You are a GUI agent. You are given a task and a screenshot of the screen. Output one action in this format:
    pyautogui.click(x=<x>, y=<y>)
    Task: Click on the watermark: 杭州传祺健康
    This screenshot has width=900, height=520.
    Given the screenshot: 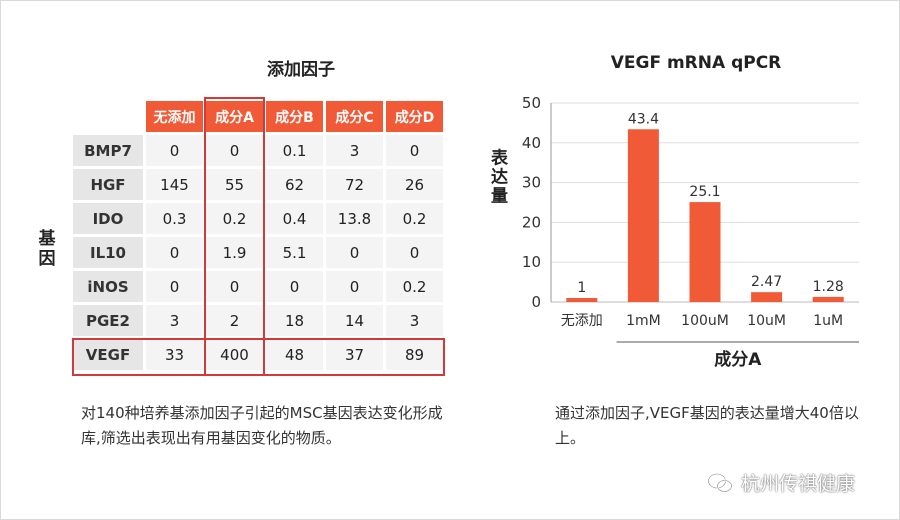 What is the action you would take?
    pyautogui.click(x=781, y=482)
    